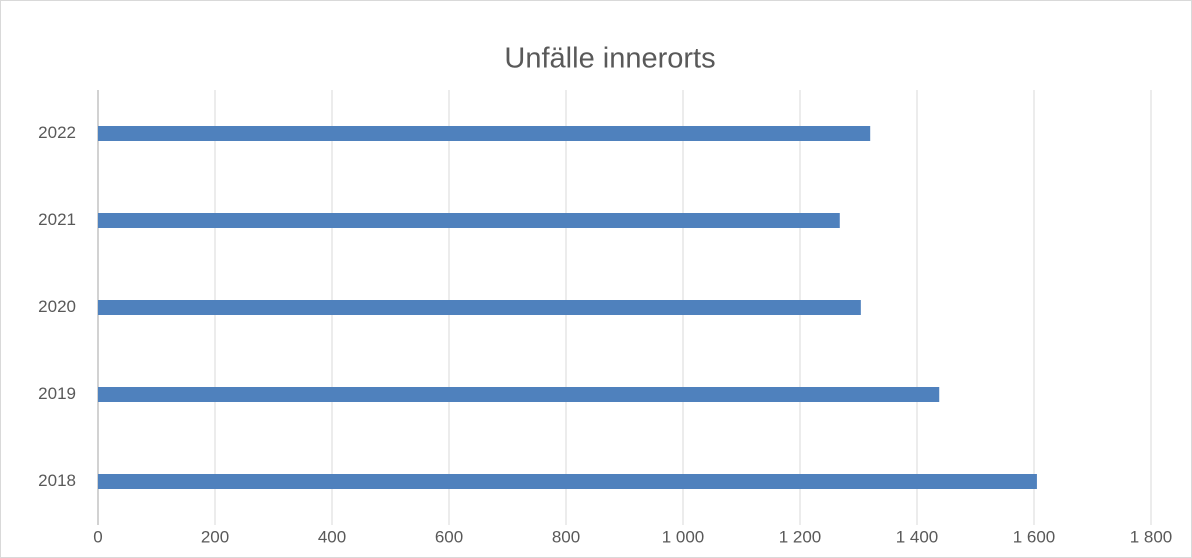  What do you see at coordinates (800, 536) in the screenshot?
I see `x-tick-label: 1 200` at bounding box center [800, 536].